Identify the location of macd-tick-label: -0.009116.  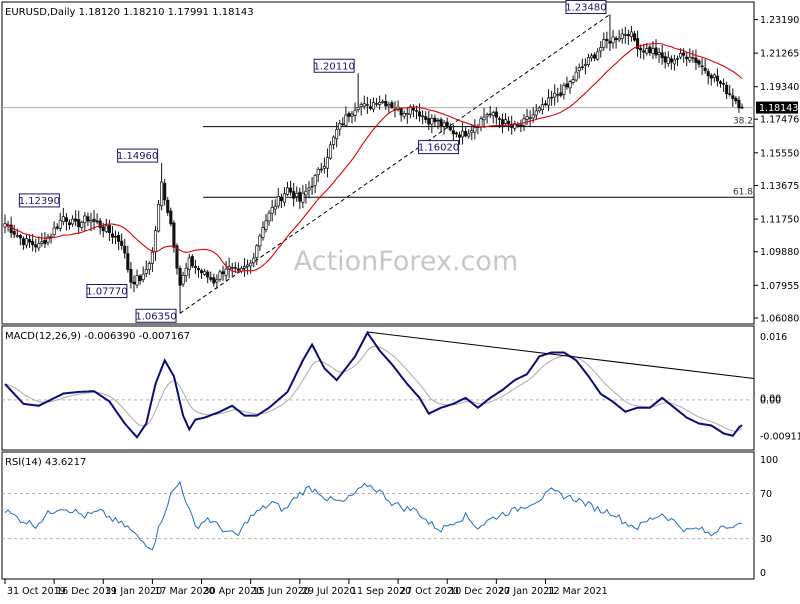
(780, 436).